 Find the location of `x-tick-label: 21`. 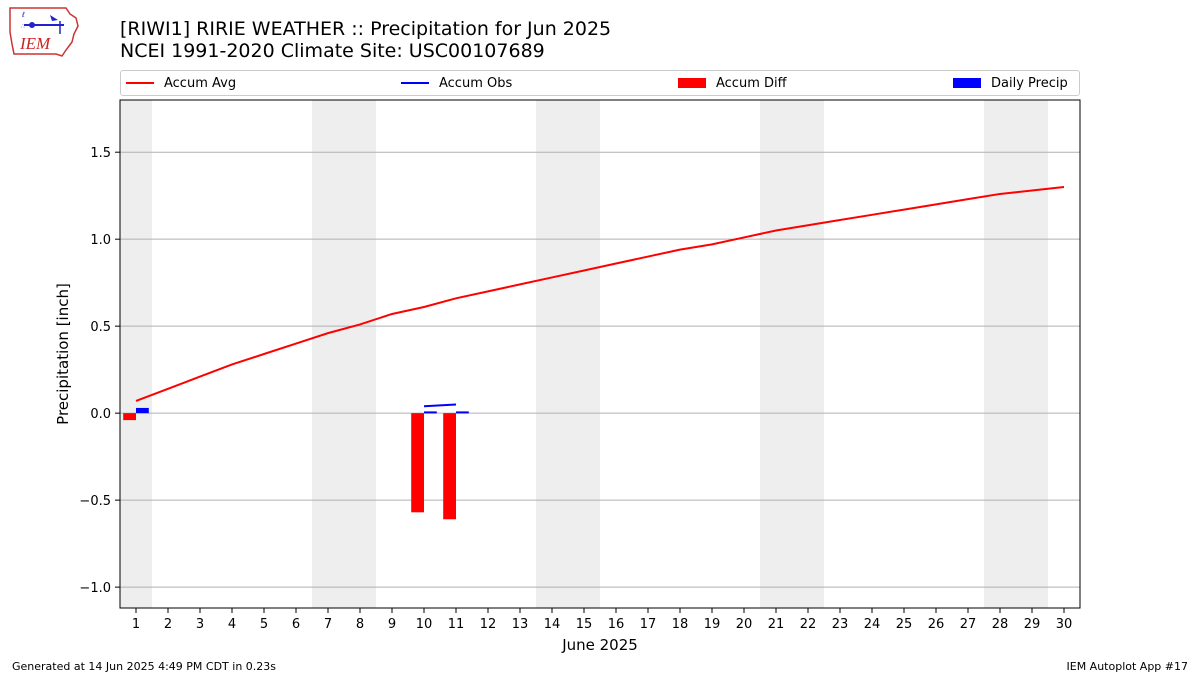

x-tick-label: 21 is located at coordinates (776, 624).